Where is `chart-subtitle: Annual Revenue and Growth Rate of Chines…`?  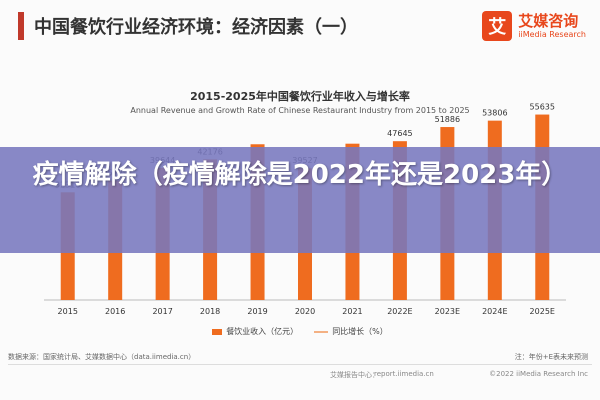
chart-subtitle: Annual Revenue and Growth Rate of Chines… is located at coordinates (300, 110).